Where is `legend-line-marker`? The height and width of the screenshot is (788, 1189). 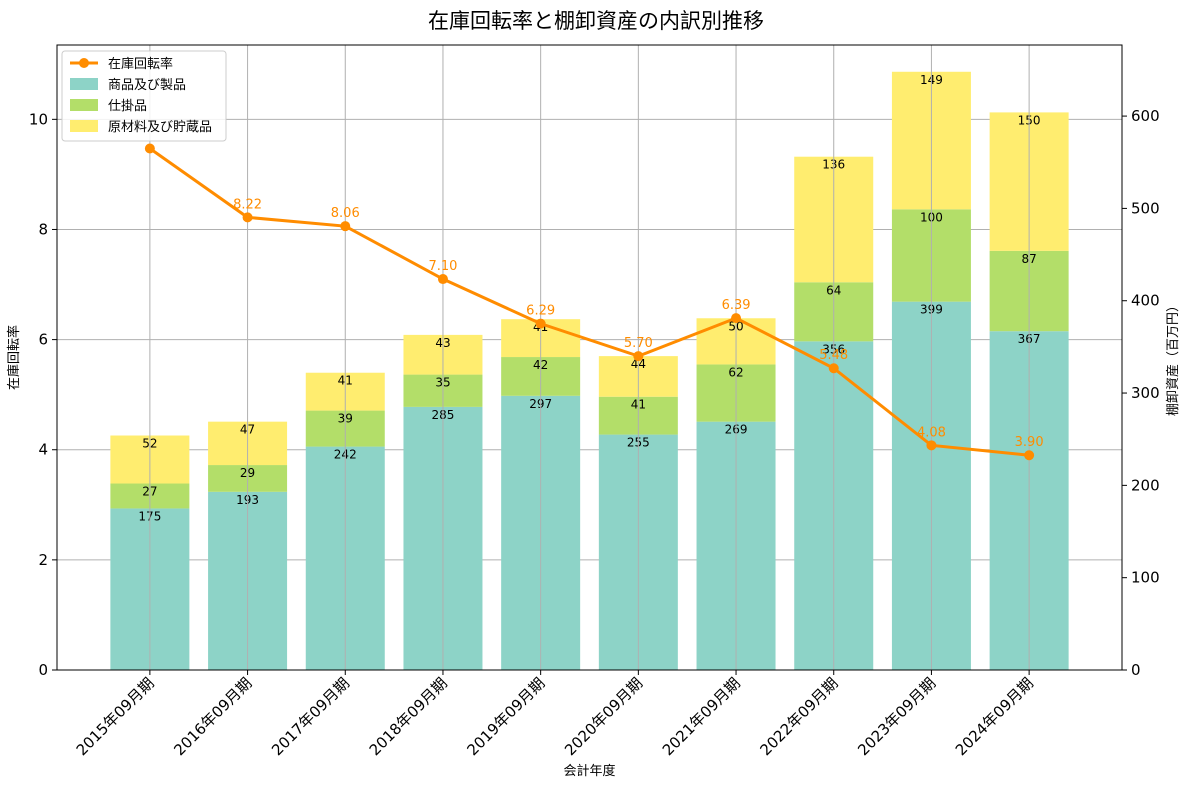 legend-line-marker is located at coordinates (84, 63).